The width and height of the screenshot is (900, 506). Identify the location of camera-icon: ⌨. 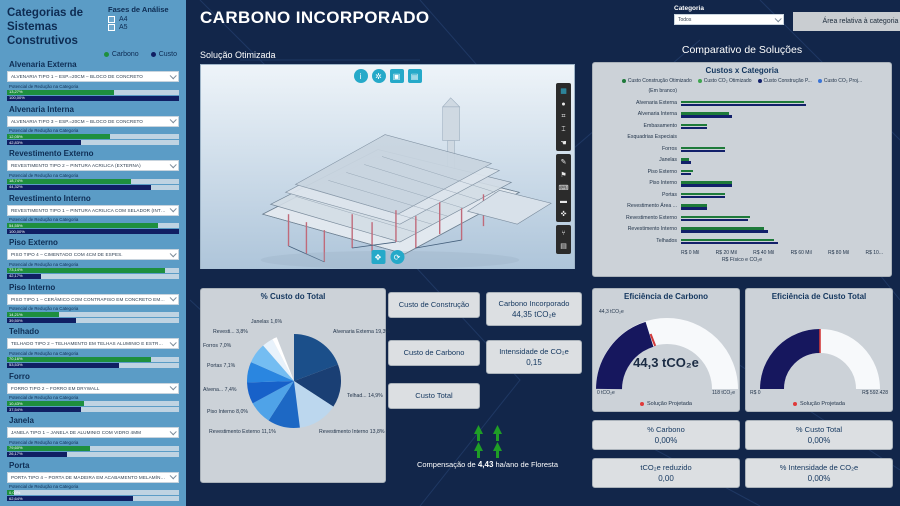
(563, 188).